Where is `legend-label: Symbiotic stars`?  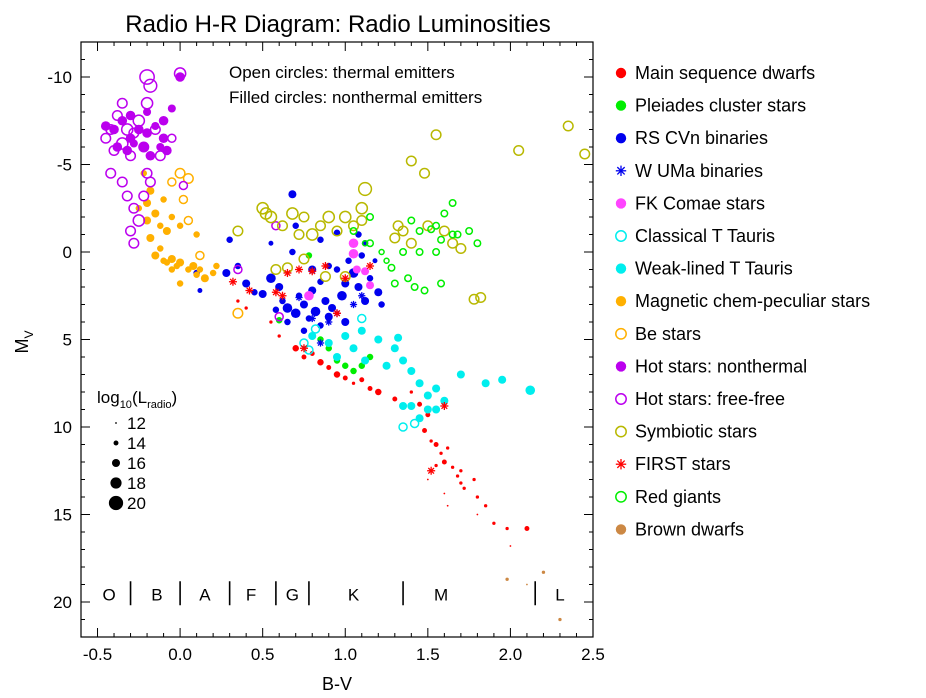
legend-label: Symbiotic stars is located at coordinates (696, 432).